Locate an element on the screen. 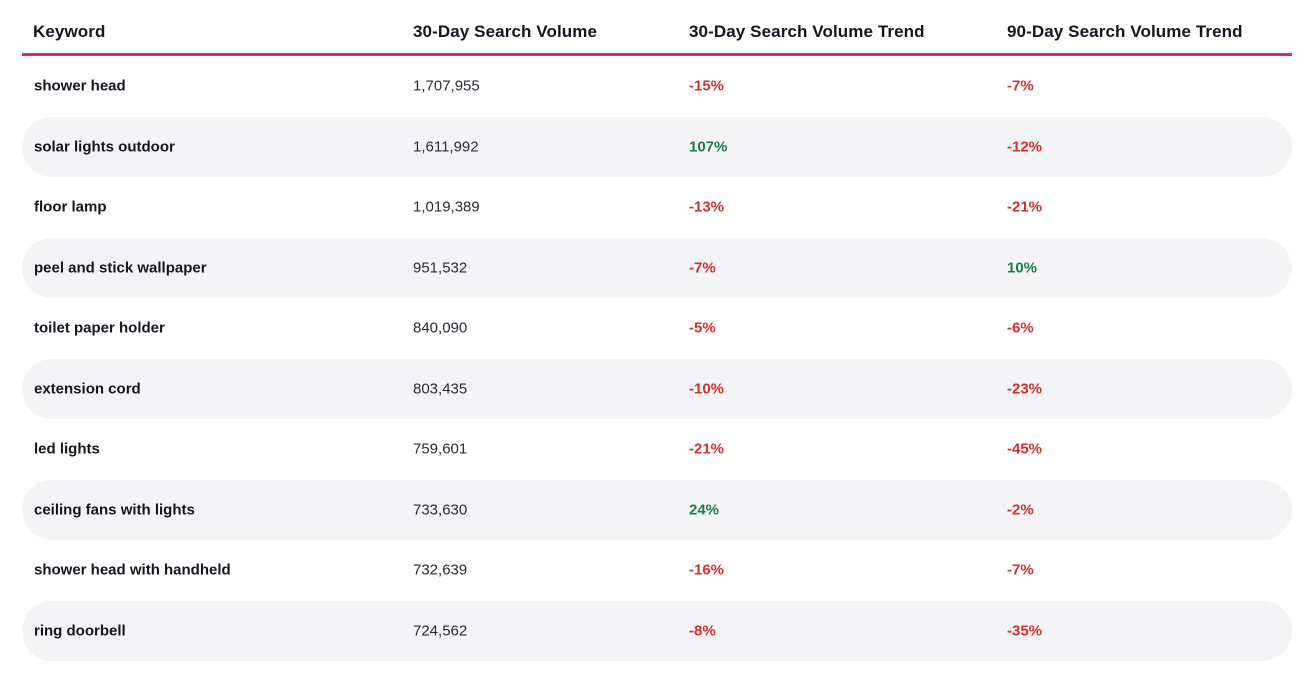 The width and height of the screenshot is (1302, 684). cell-keyword: extension cord is located at coordinates (87, 389).